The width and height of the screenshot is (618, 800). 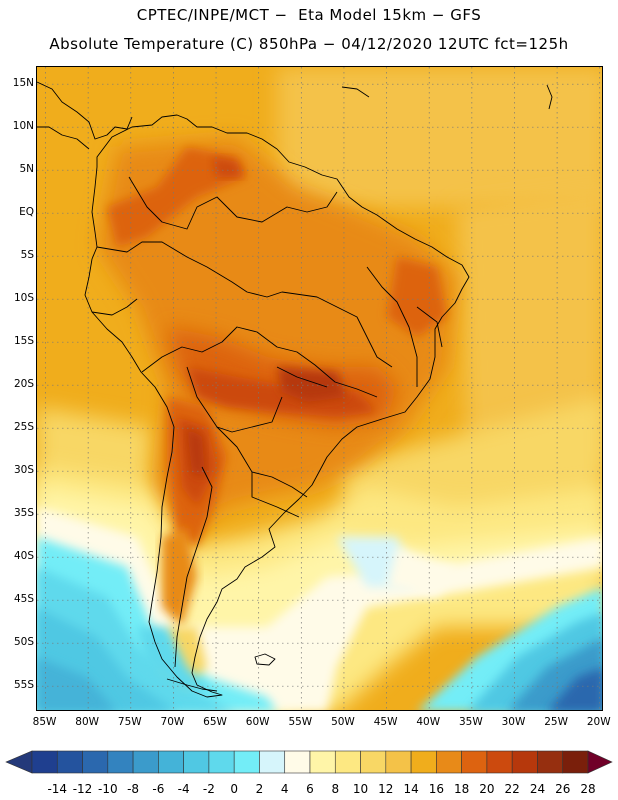 What do you see at coordinates (19, 762) in the screenshot?
I see `colorbar-left-cap` at bounding box center [19, 762].